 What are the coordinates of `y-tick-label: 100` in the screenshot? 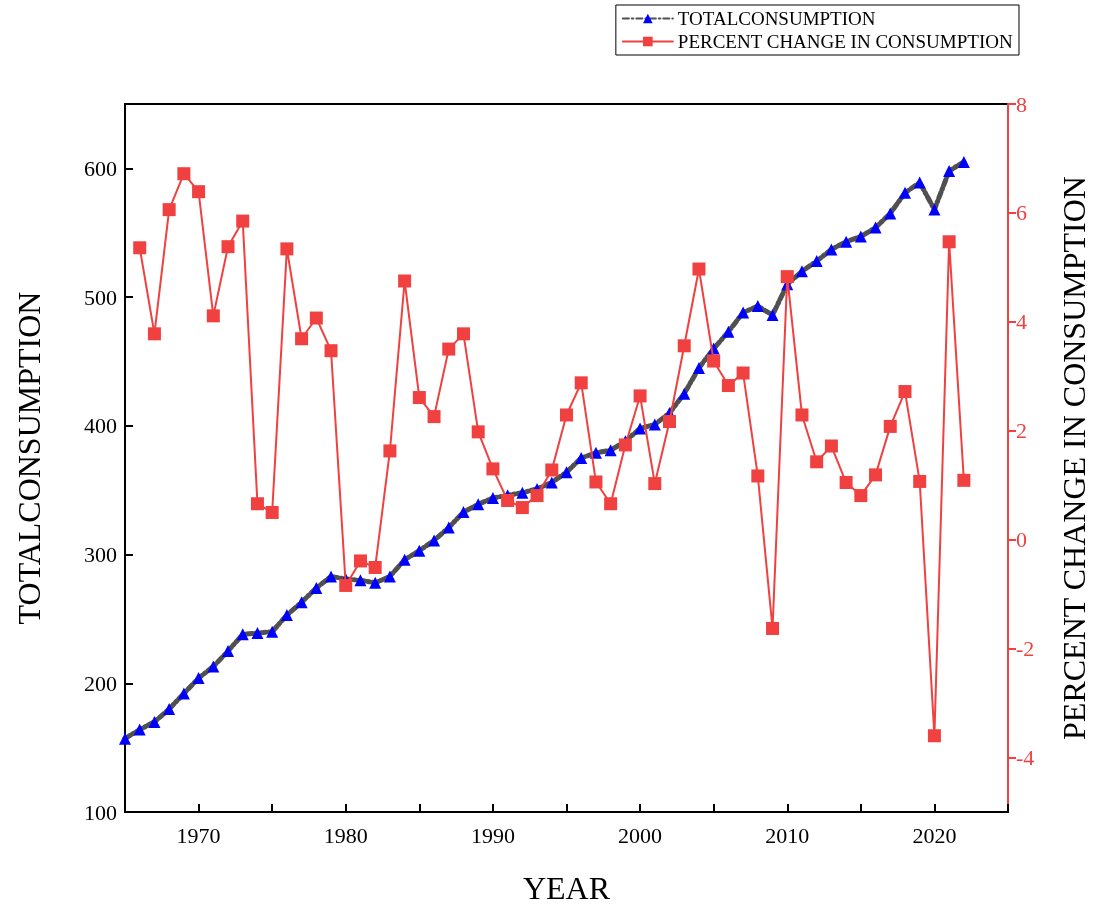 It's located at (100, 812).